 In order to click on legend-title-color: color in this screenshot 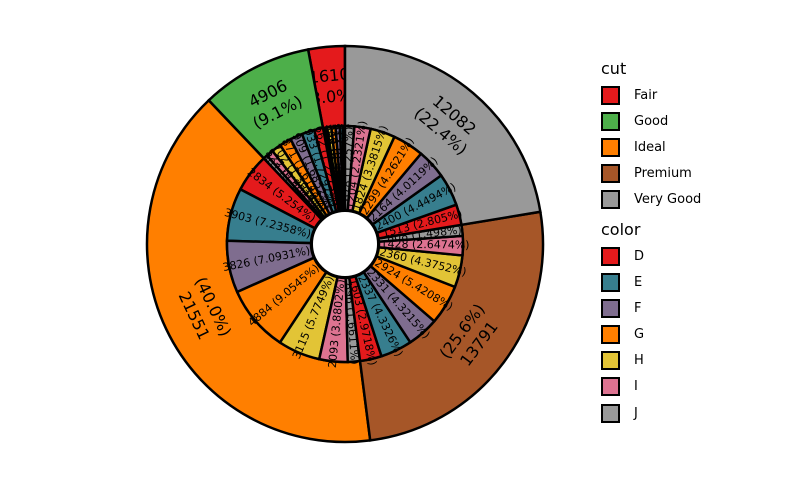, I will do `click(621, 229)`.